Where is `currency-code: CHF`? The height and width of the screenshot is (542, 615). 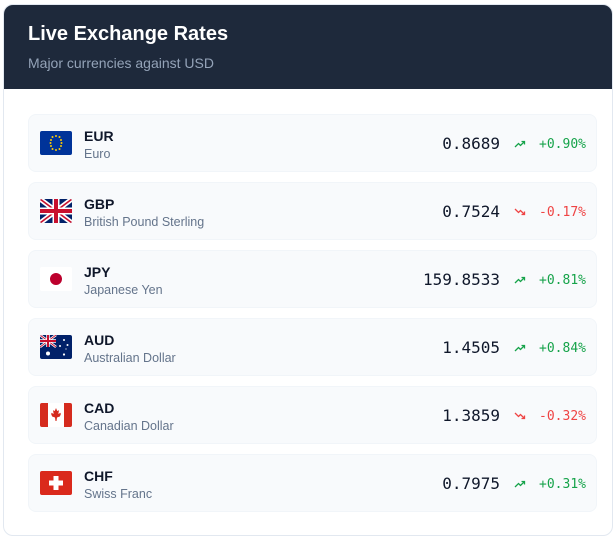 currency-code: CHF is located at coordinates (98, 476).